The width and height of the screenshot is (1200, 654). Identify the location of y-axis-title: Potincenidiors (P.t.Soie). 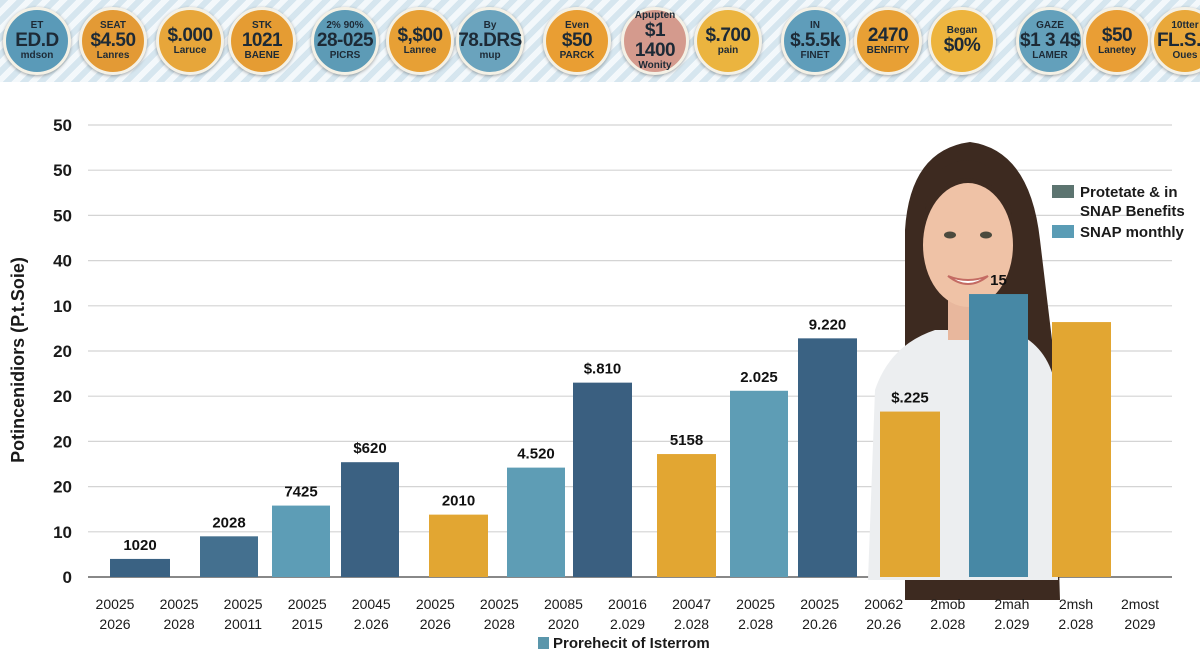
(18, 360).